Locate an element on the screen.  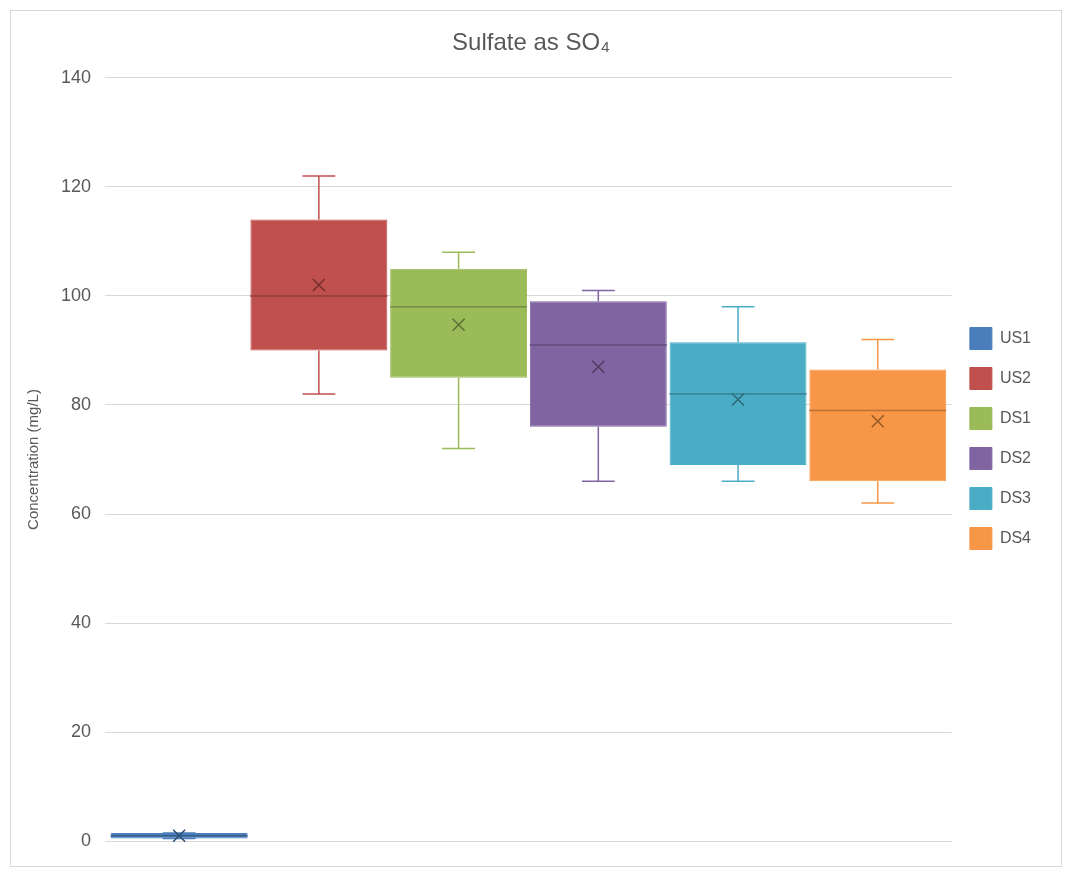
legend-label: DS3 is located at coordinates (1015, 497).